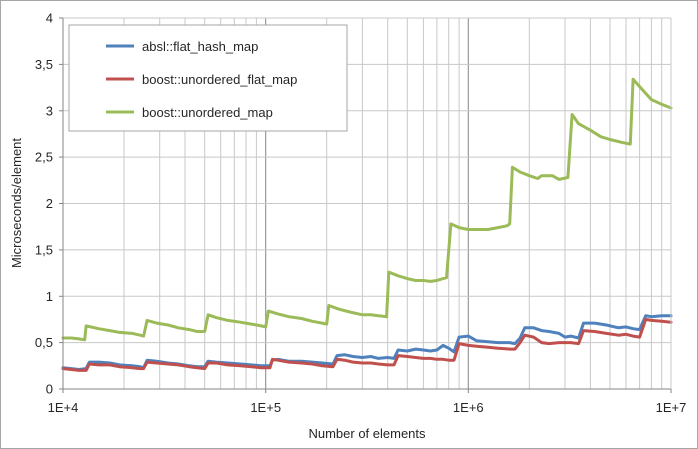  I want to click on series-line-boost-unordered-flat-map, so click(367, 344).